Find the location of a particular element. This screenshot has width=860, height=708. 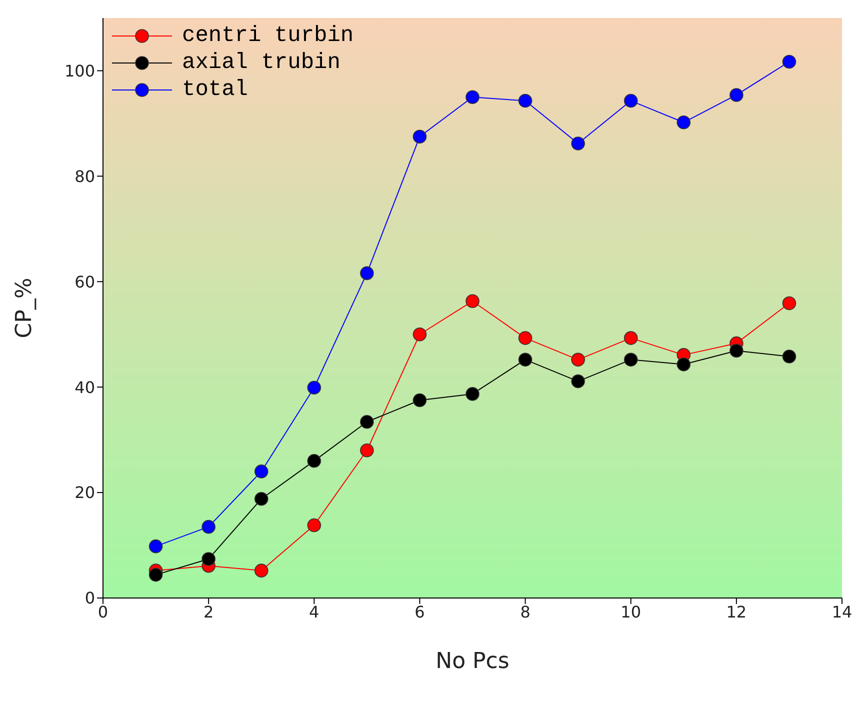

y-tick-label: 60 is located at coordinates (84, 282).